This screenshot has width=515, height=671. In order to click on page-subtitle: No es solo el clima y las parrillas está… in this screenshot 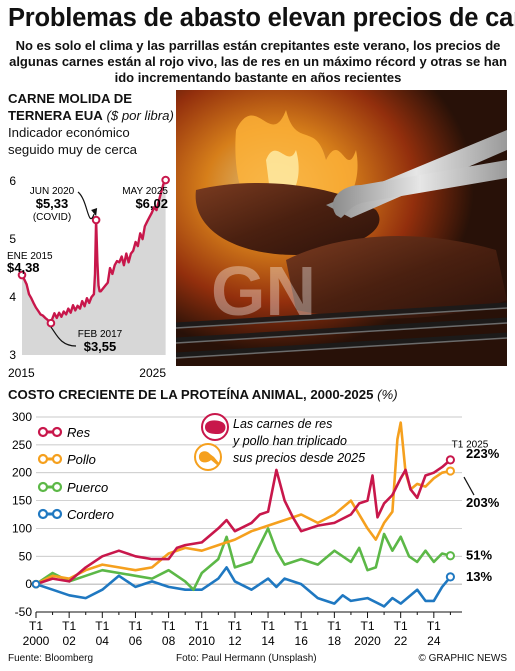, I will do `click(258, 61)`.